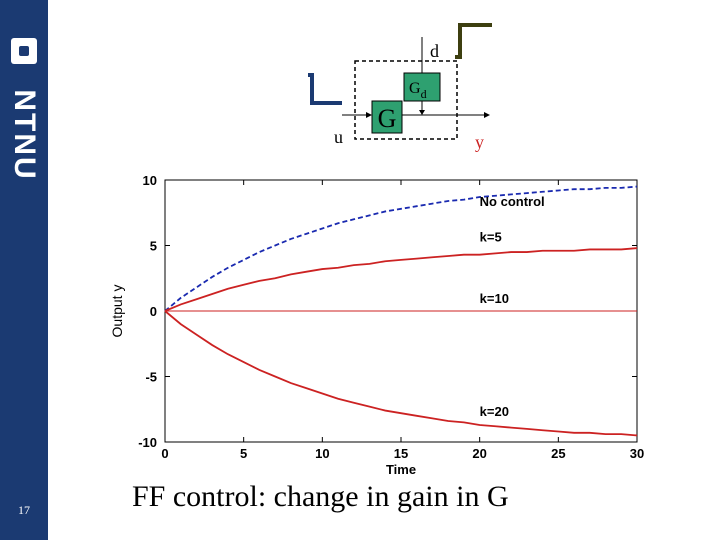 This screenshot has width=720, height=540. I want to click on series-annotation: k=5, so click(491, 237).